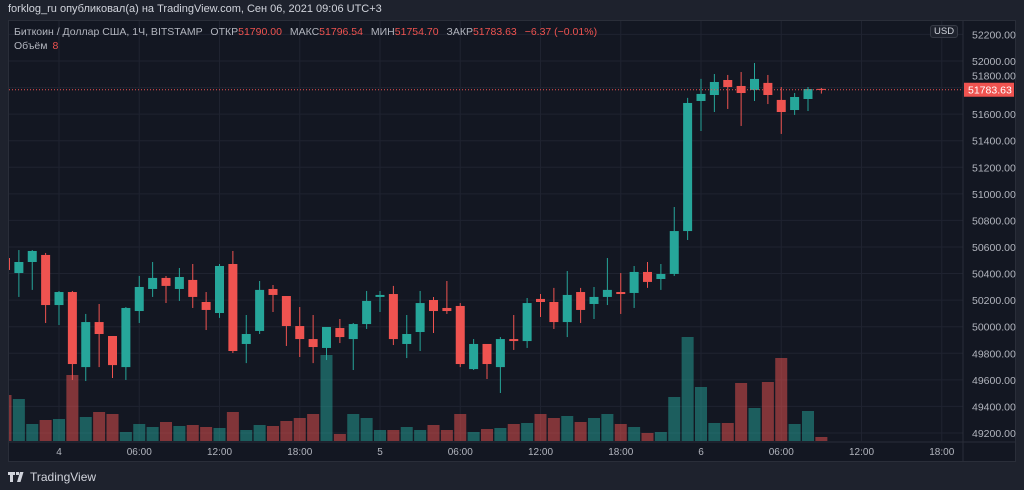 This screenshot has width=1024, height=490. I want to click on y-tick-label: 51400.00, so click(994, 142).